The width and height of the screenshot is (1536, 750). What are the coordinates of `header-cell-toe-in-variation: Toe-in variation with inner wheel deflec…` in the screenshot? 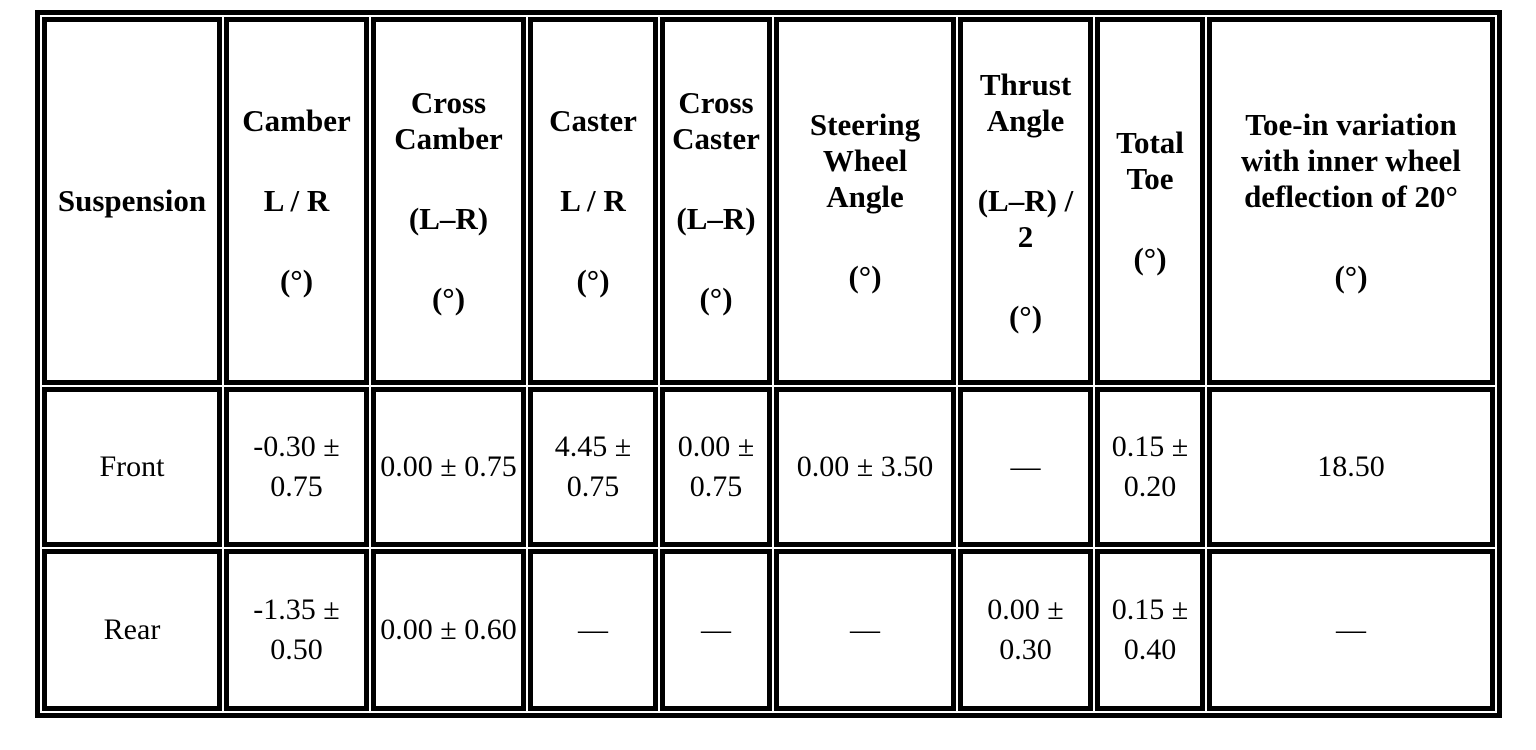 It's located at (1351, 201).